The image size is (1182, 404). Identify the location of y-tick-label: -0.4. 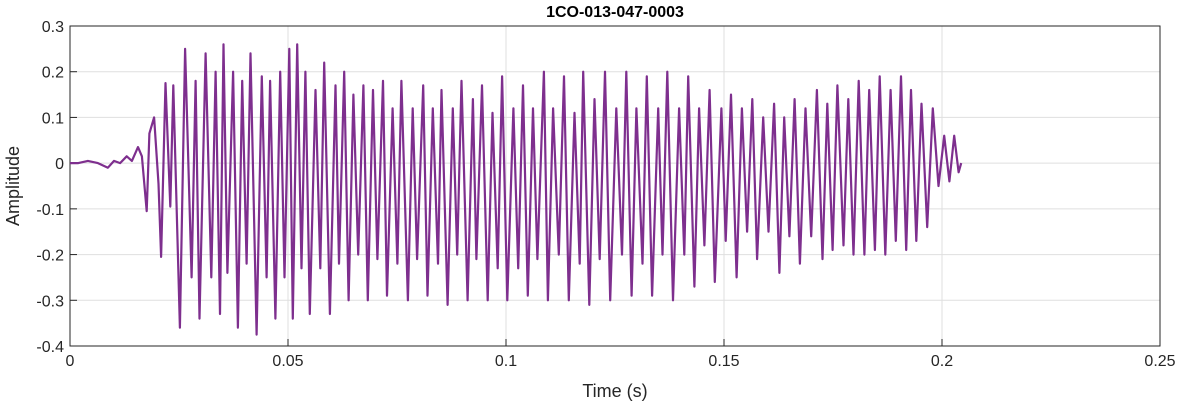
(50, 347).